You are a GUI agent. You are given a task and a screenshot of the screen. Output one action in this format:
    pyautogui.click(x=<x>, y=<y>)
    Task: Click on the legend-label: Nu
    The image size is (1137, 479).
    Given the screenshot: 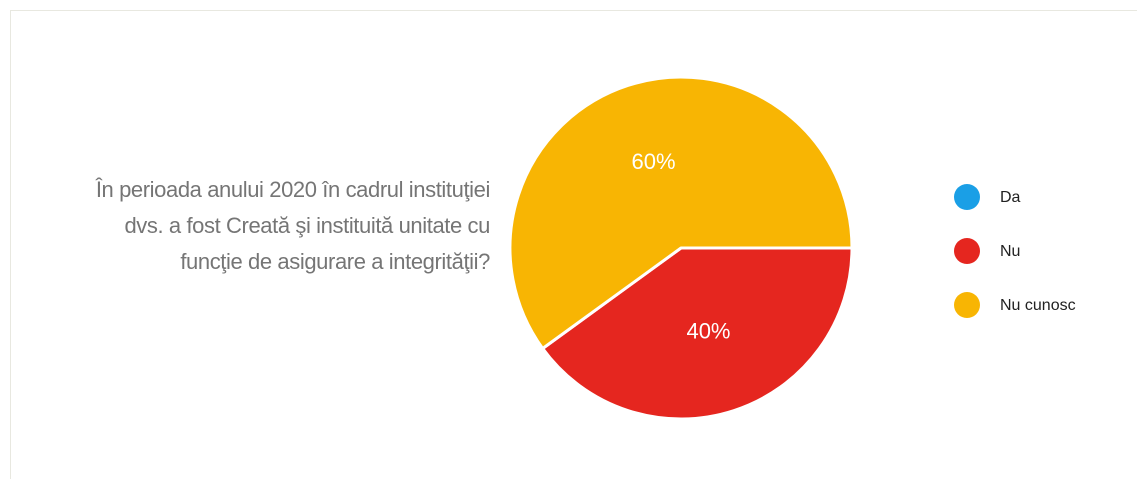 What is the action you would take?
    pyautogui.click(x=1010, y=251)
    